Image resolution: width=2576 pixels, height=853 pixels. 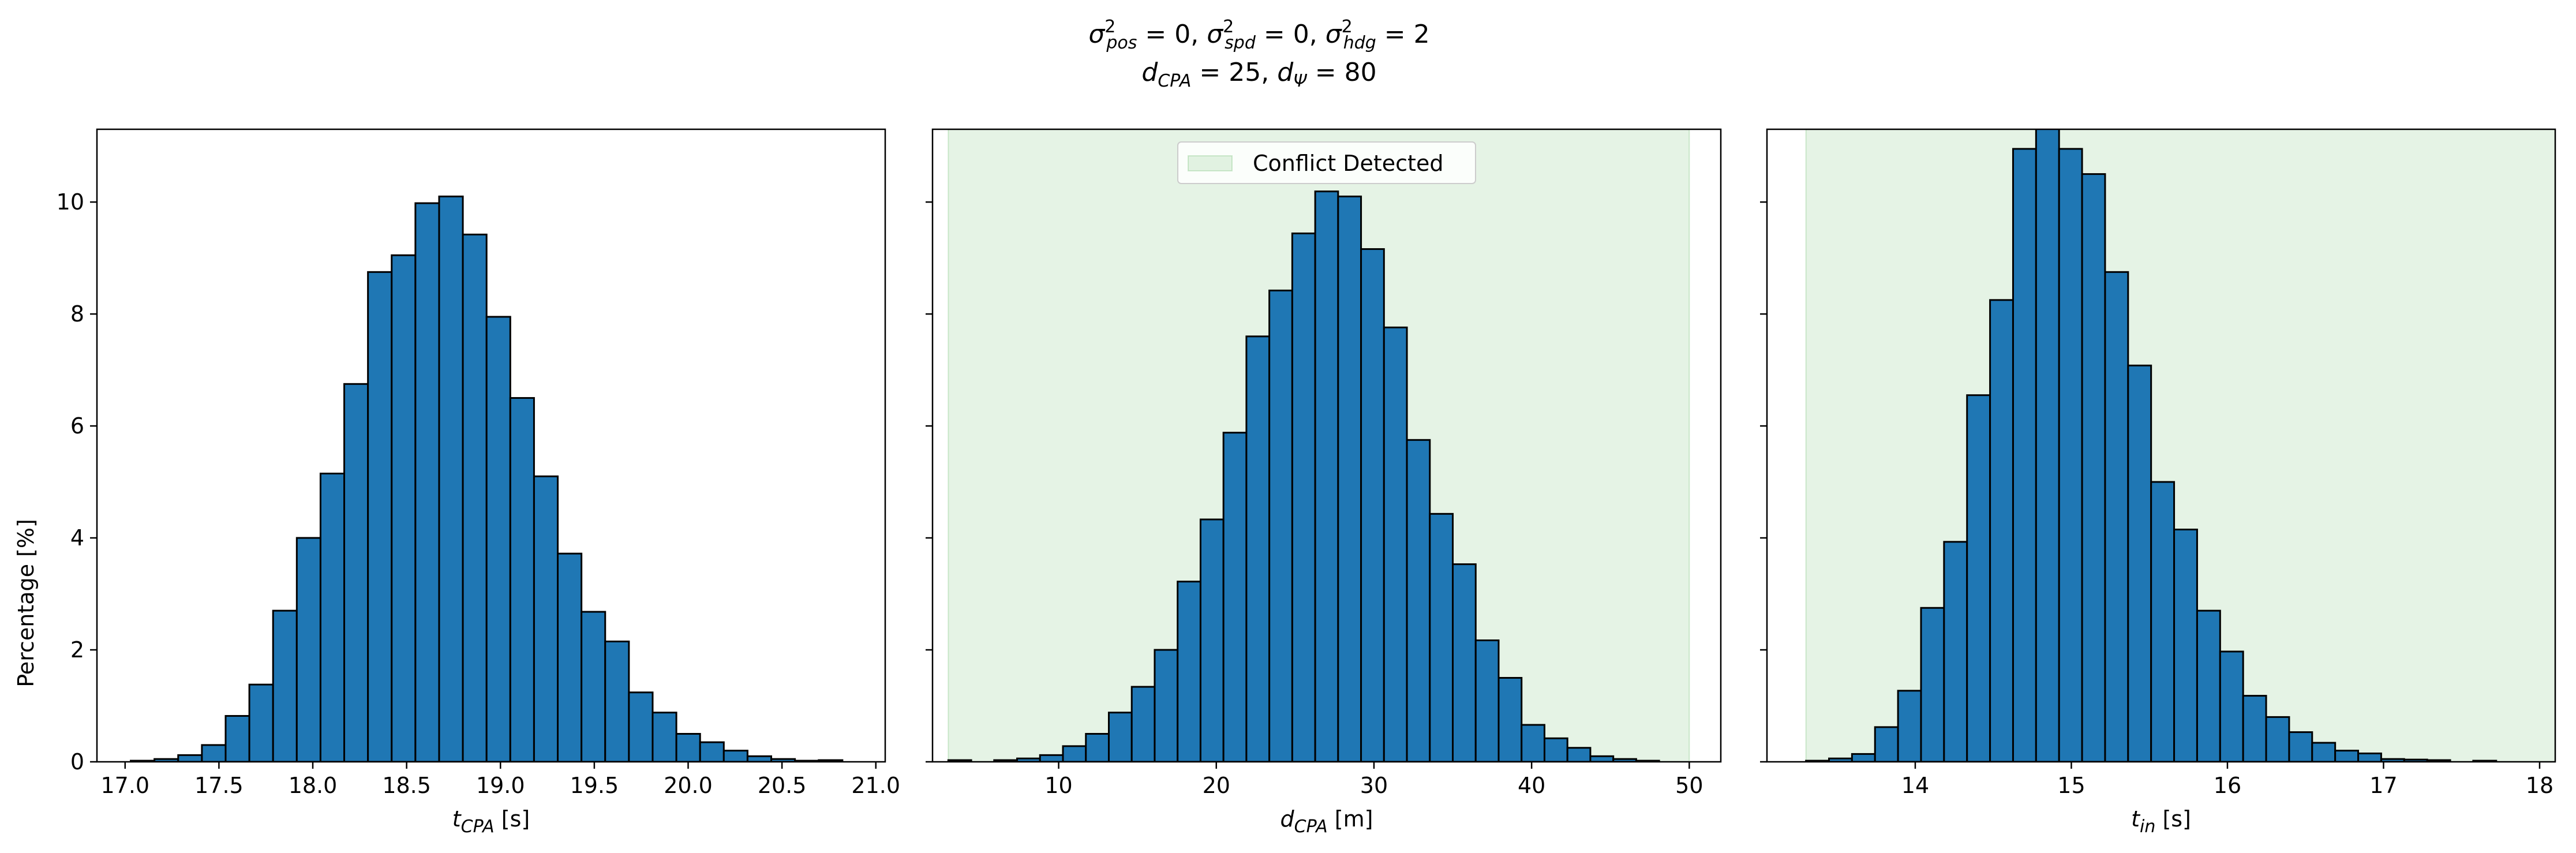 I want to click on x-tick-label: 17, so click(x=2383, y=785).